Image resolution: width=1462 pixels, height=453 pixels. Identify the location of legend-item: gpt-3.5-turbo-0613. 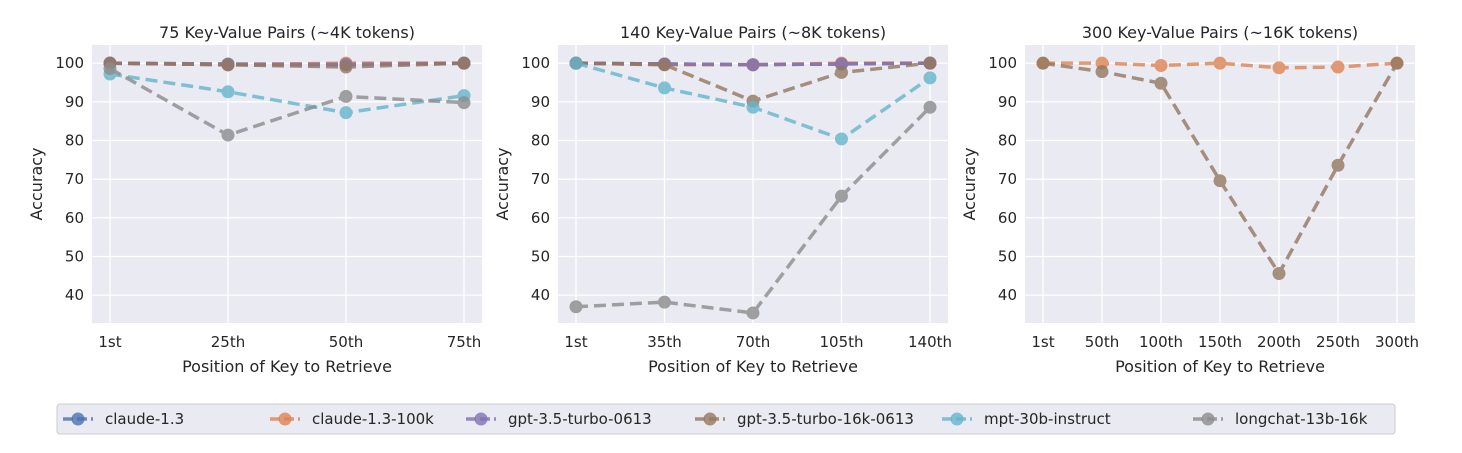
(559, 419).